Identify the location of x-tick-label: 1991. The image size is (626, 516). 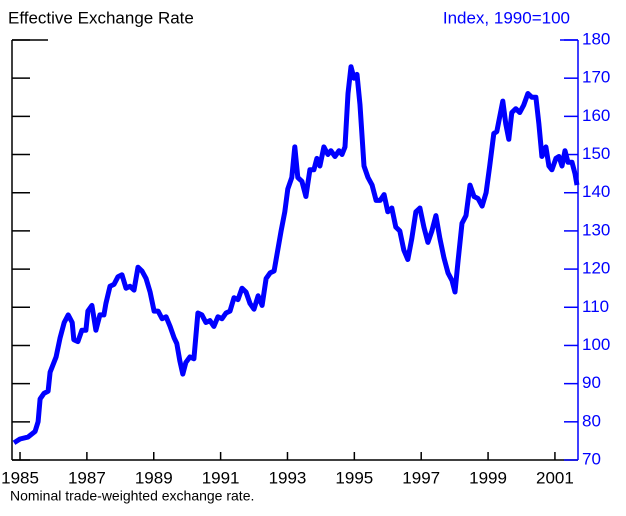
(221, 477).